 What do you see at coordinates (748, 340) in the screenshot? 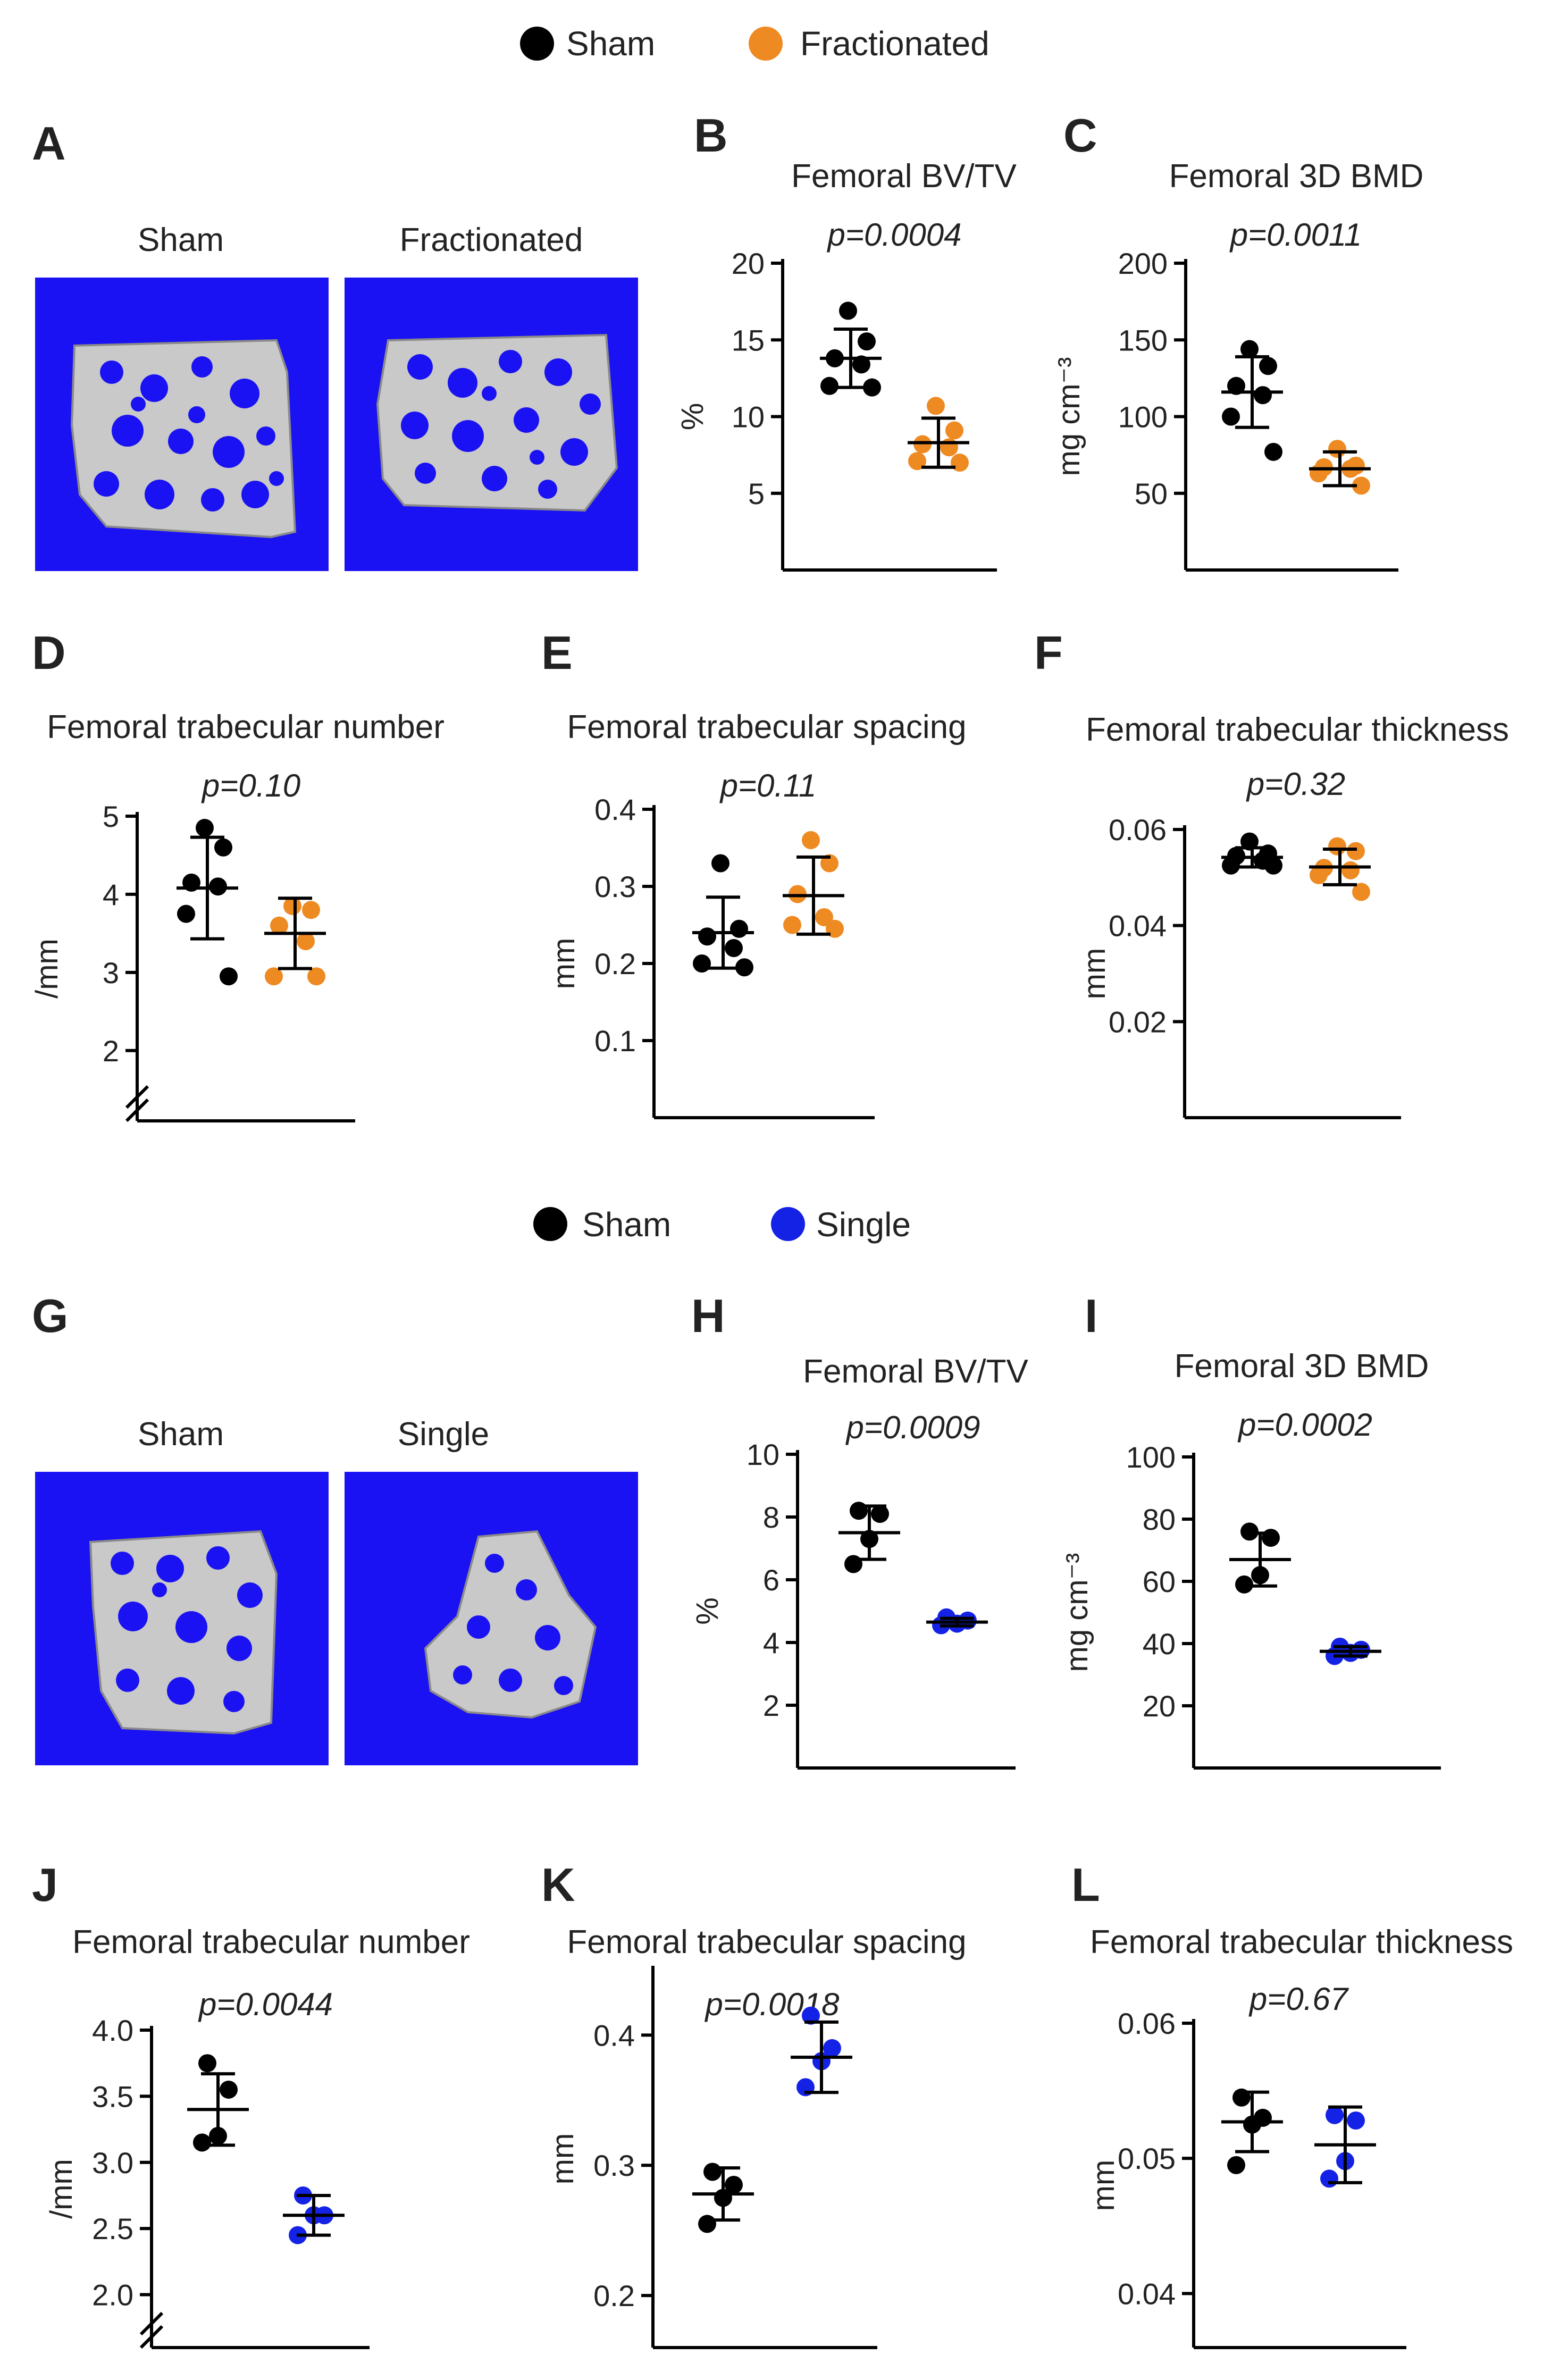
I see `y-tick-label: 15` at bounding box center [748, 340].